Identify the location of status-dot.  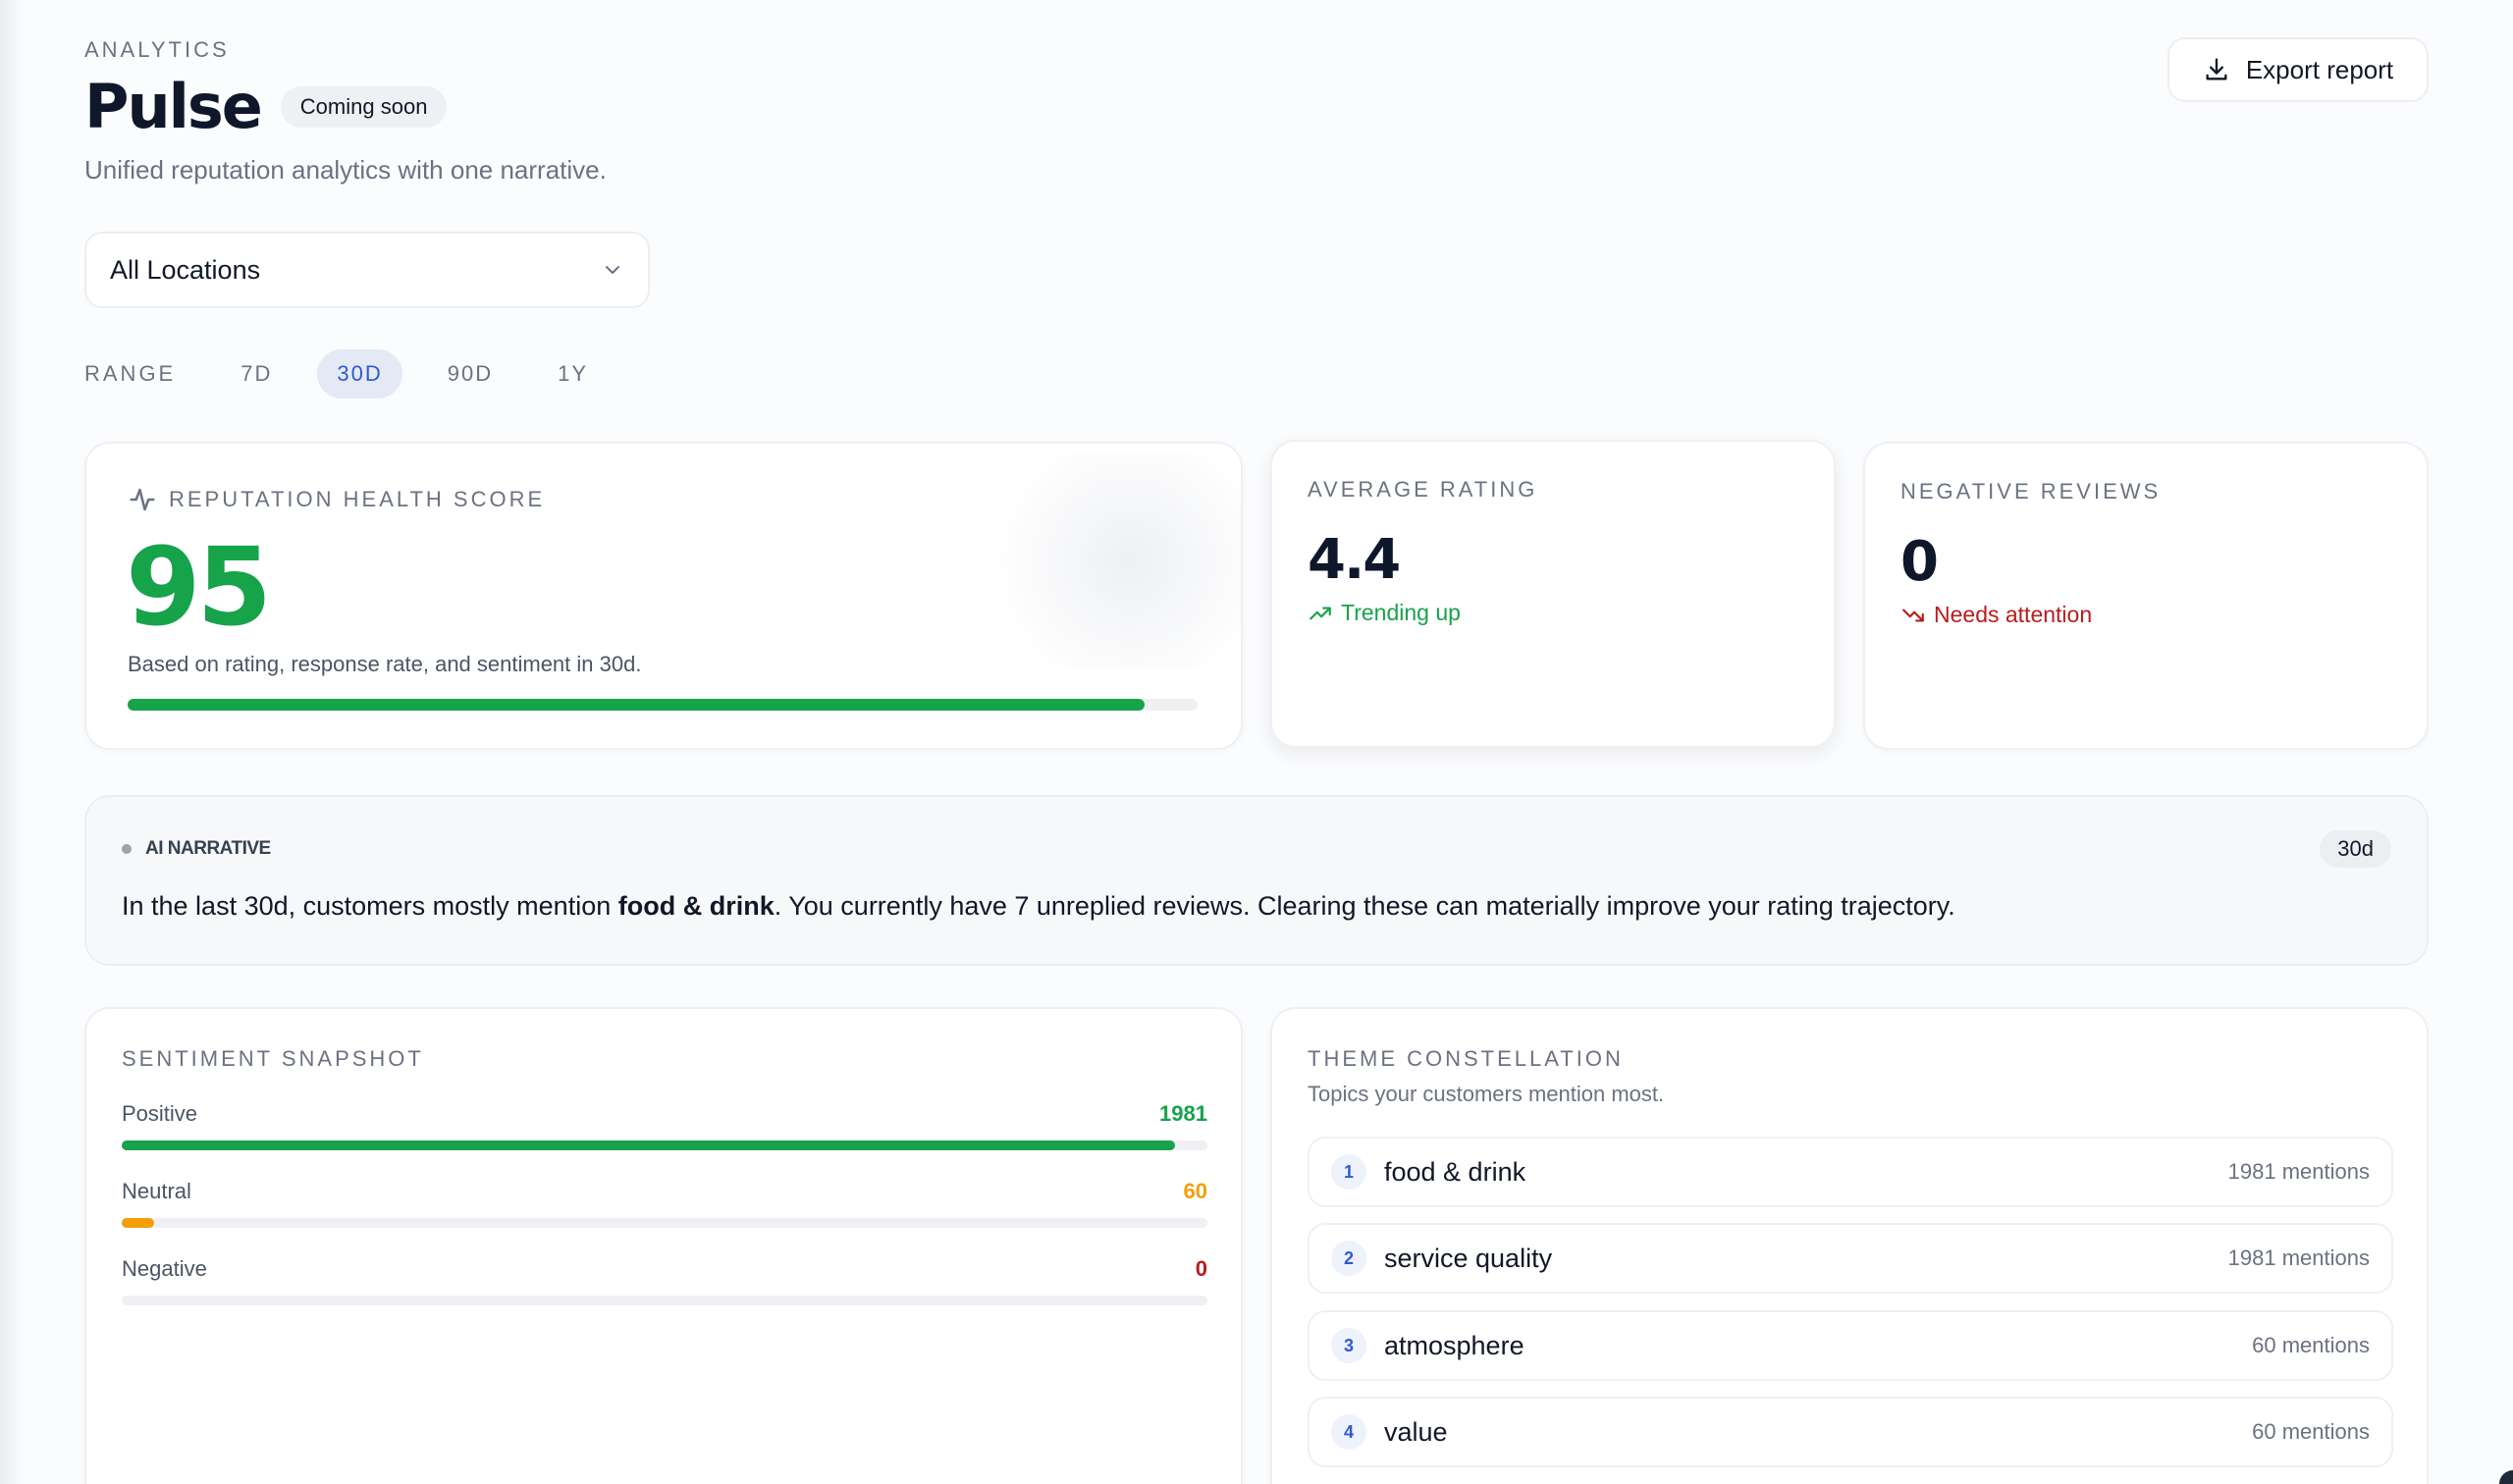
(127, 849).